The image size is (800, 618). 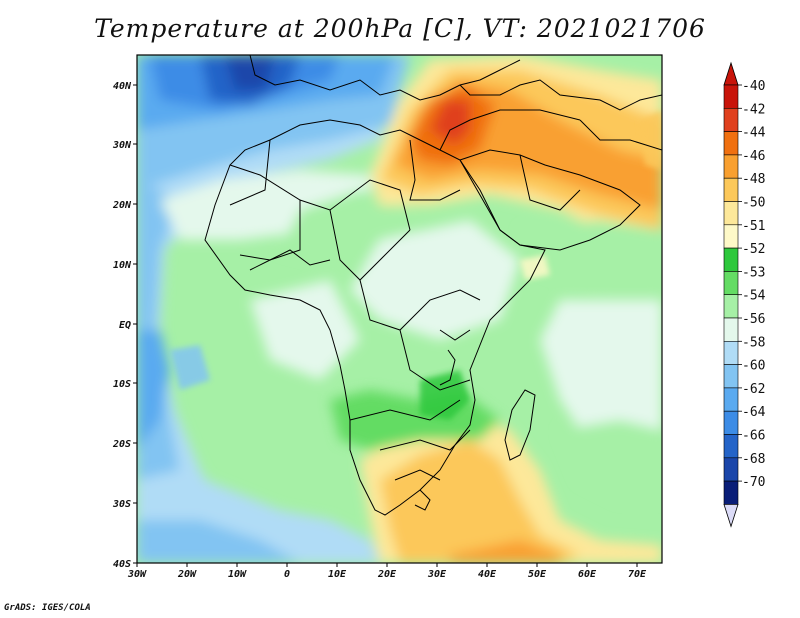 What do you see at coordinates (753, 389) in the screenshot?
I see `colorbar-label: -62` at bounding box center [753, 389].